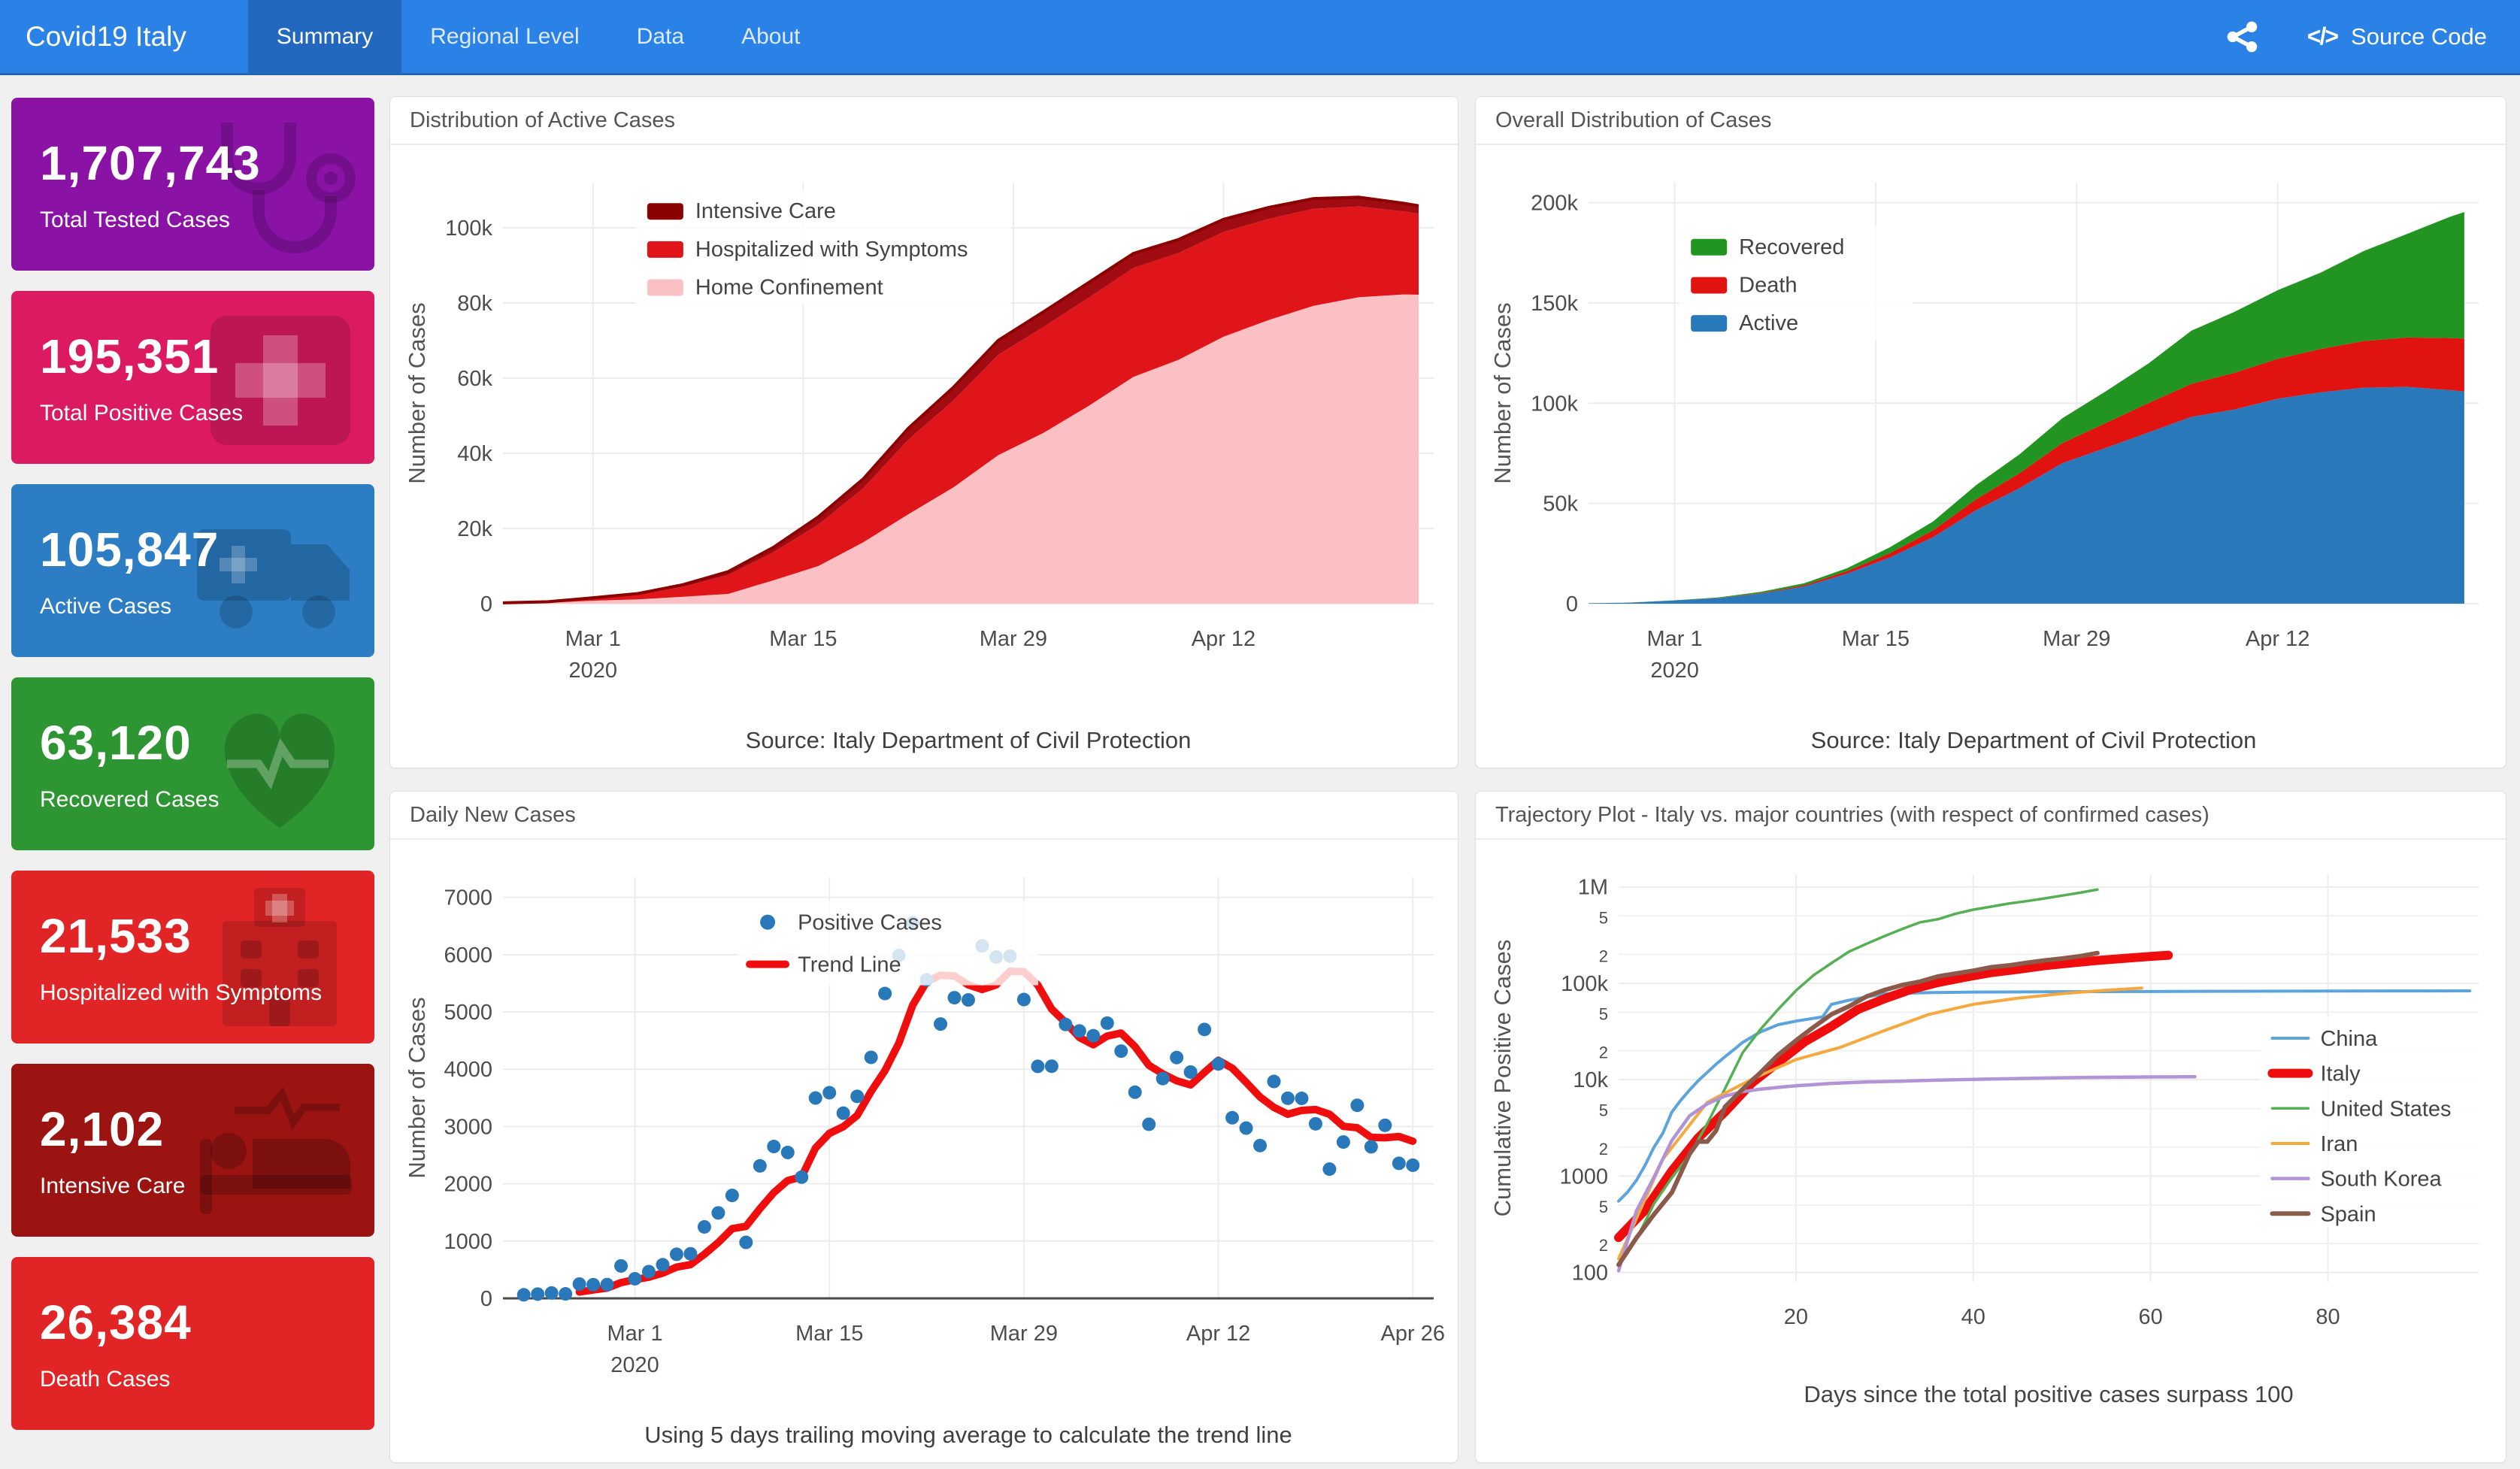 This screenshot has width=2520, height=1469. Describe the element at coordinates (851, 923) in the screenshot. I see `legend-item-positive-cases: Positive Cases` at that location.